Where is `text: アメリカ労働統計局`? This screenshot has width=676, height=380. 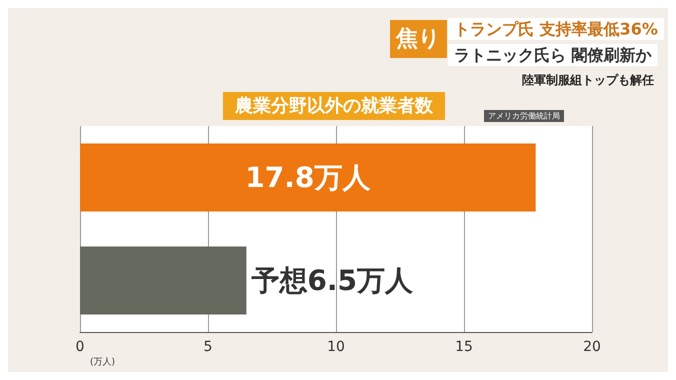 text: アメリカ労働統計局 is located at coordinates (524, 116).